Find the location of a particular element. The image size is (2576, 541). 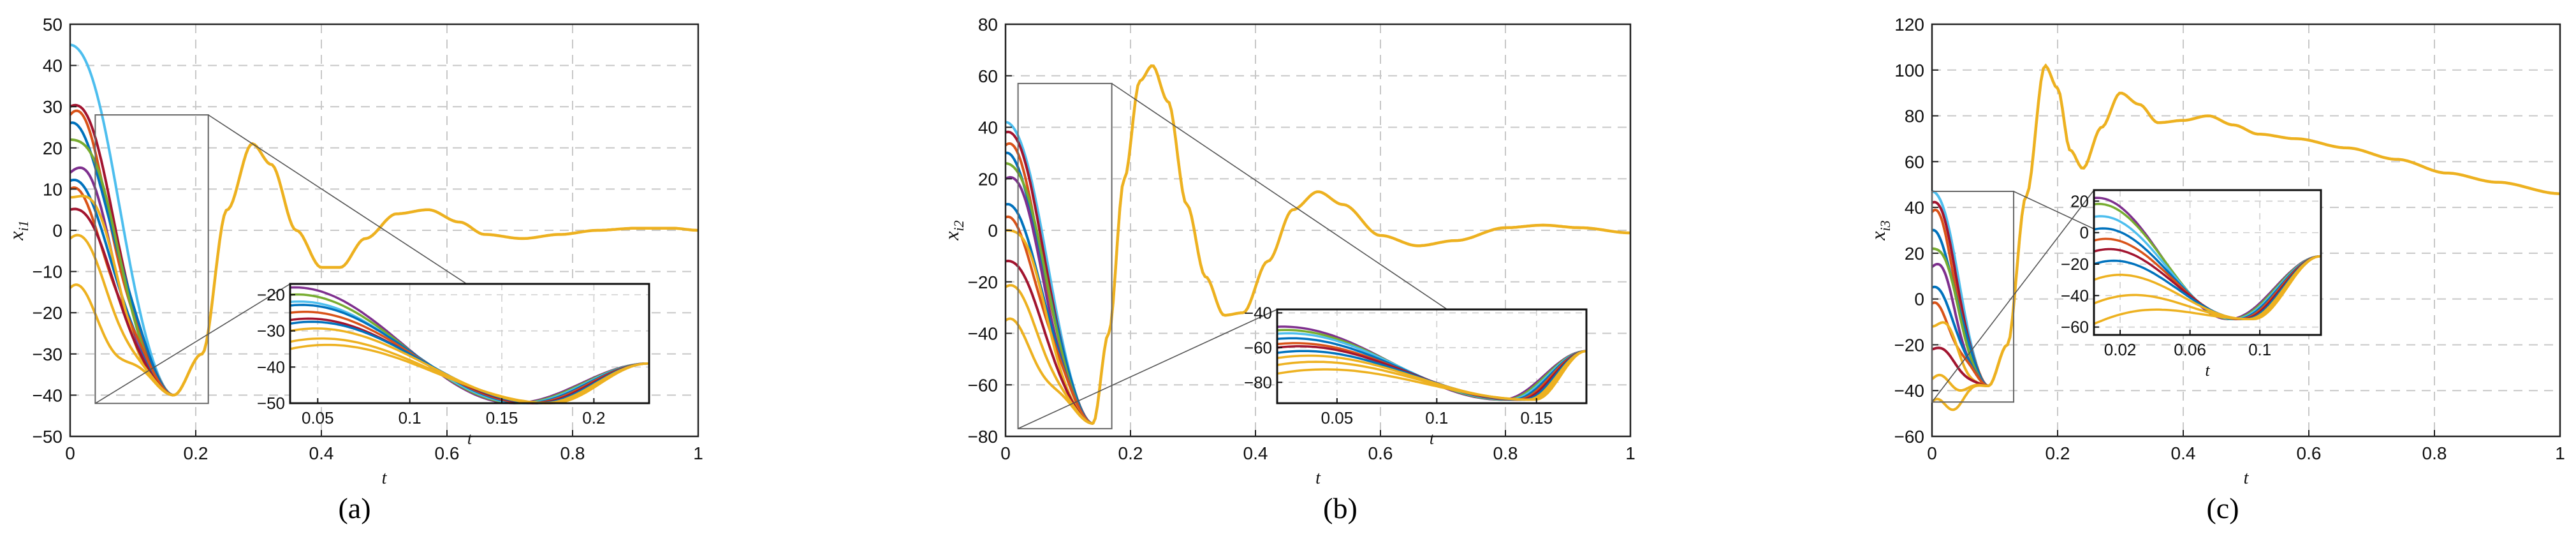

inset-y-tick-label: 0 is located at coordinates (2084, 232).